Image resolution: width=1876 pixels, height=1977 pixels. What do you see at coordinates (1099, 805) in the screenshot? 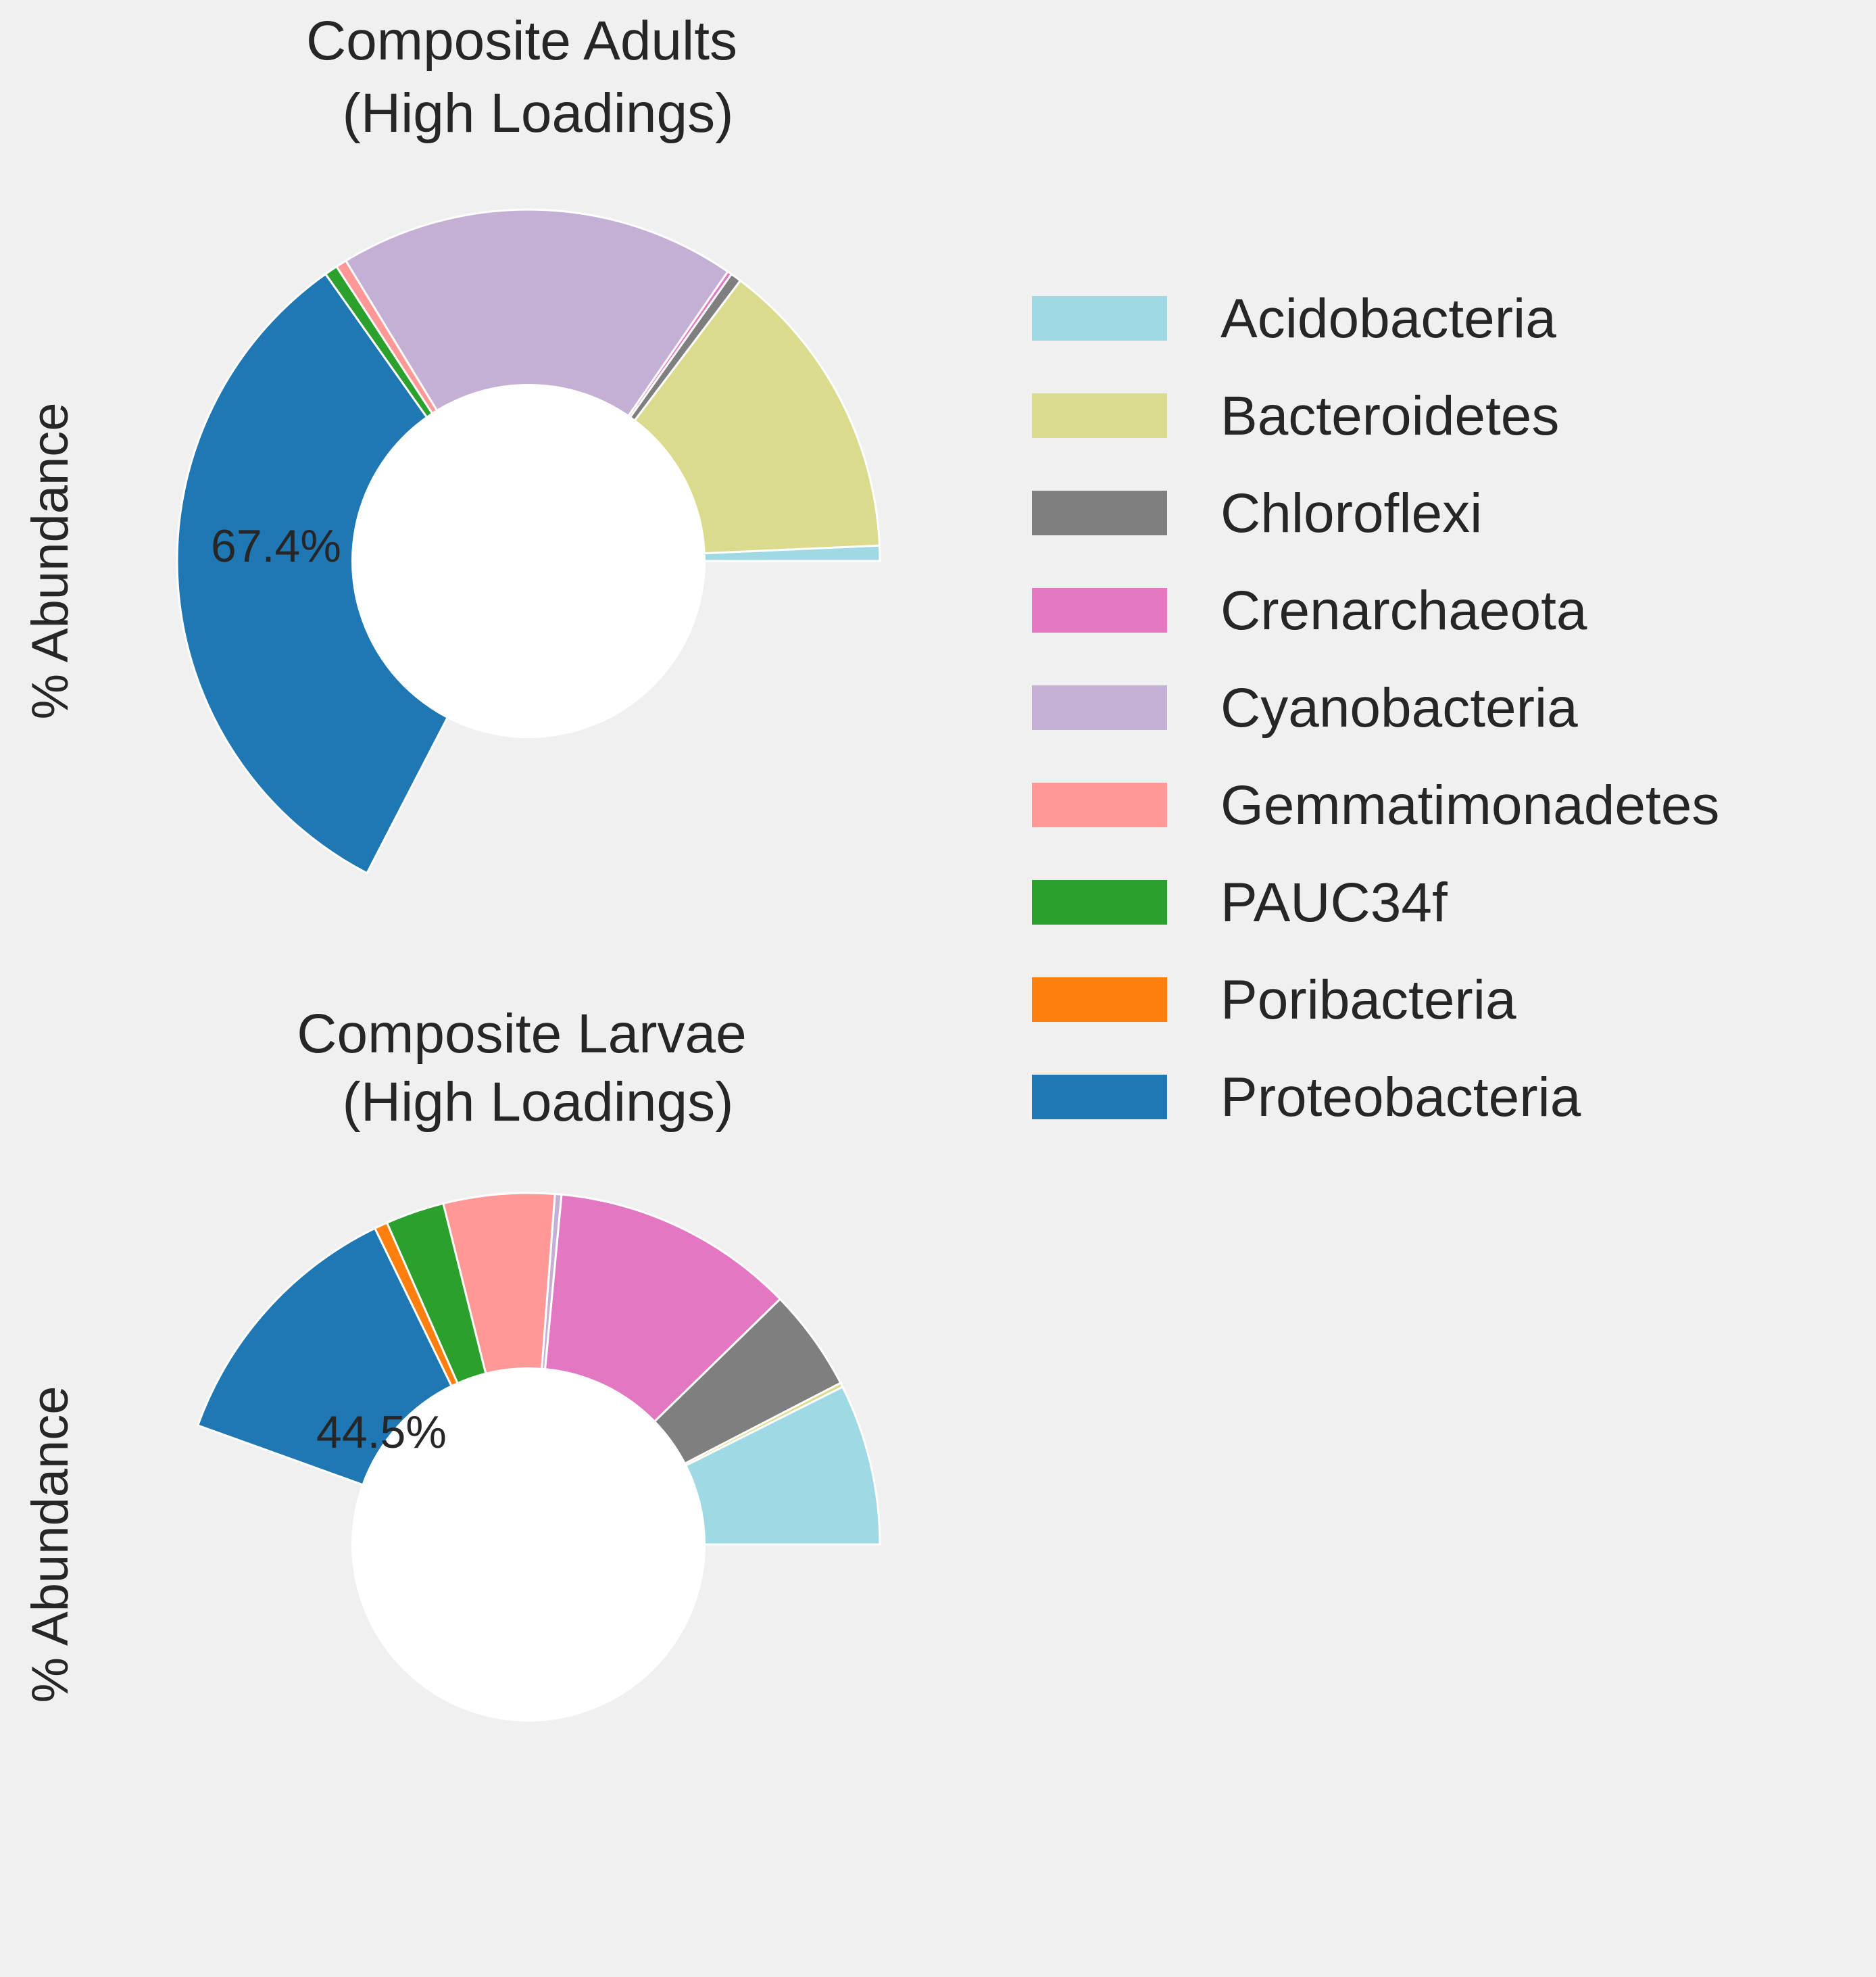
I see `legend-swatch-gemmatimonadetes` at bounding box center [1099, 805].